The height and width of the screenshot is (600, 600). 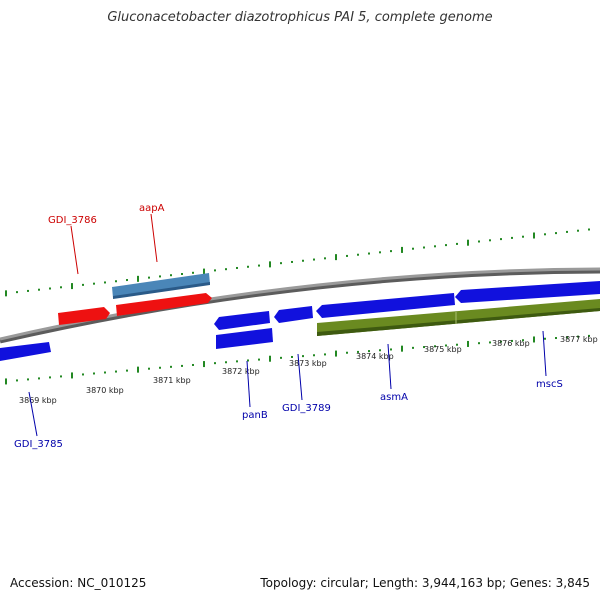 What do you see at coordinates (443, 349) in the screenshot?
I see `kbp-tick-label: 3875 kbp` at bounding box center [443, 349].